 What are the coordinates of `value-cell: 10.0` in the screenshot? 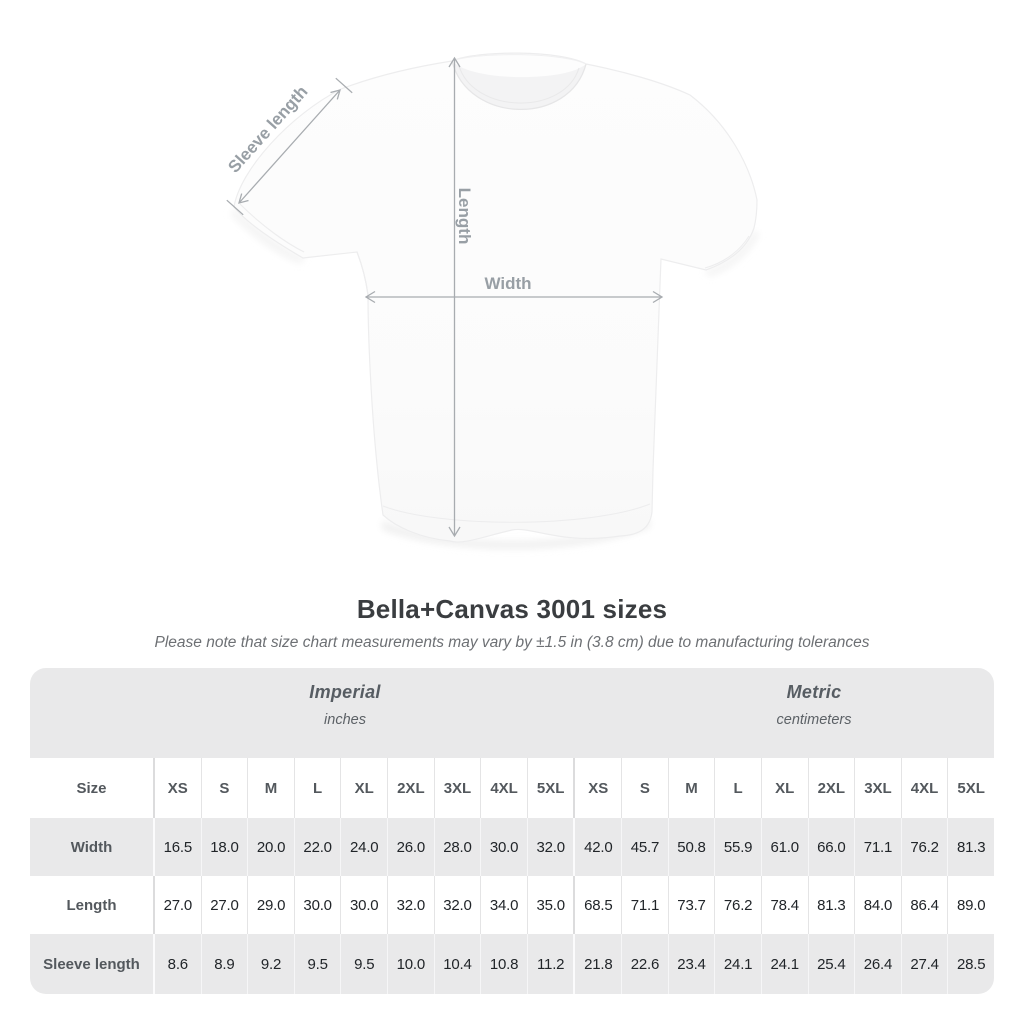 It's located at (410, 964).